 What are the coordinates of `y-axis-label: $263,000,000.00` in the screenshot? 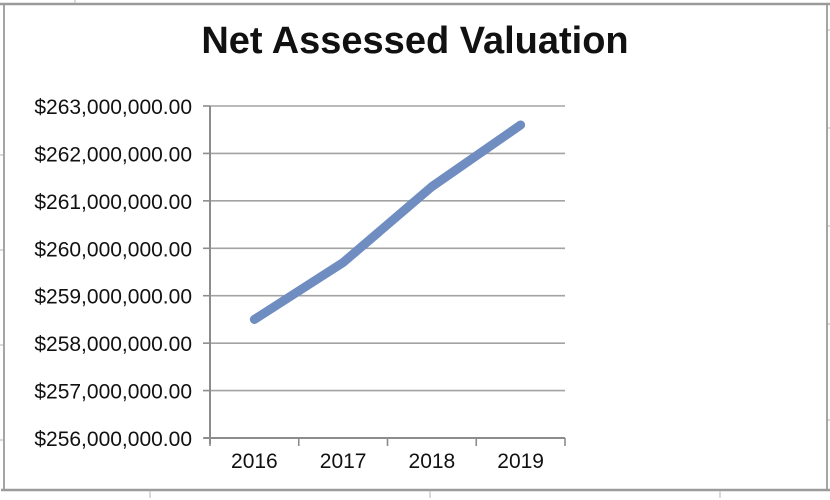 It's located at (113, 107).